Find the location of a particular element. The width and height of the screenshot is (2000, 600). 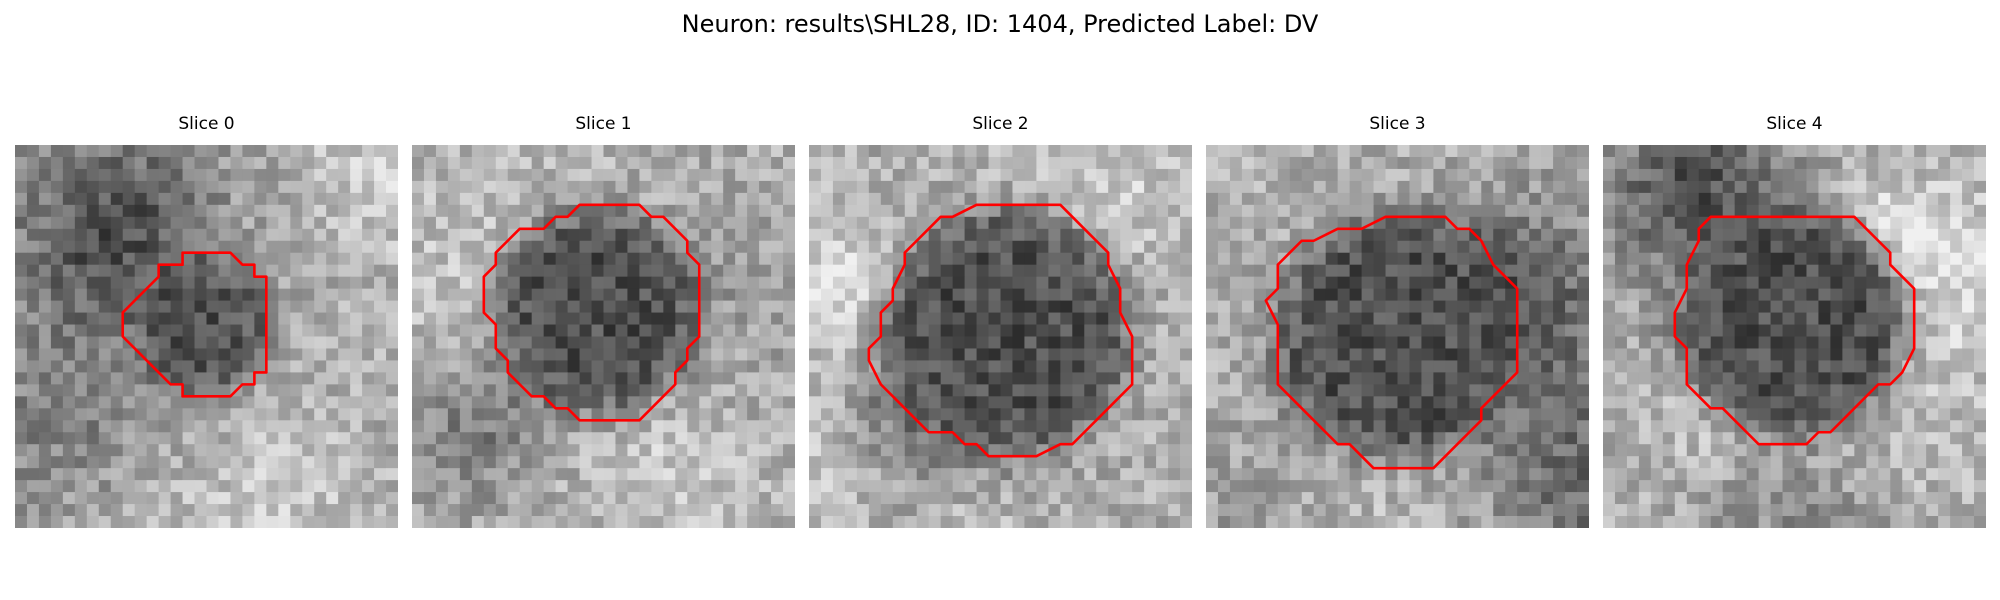

slice-panel-3: Slice 3 is located at coordinates (1397, 319).